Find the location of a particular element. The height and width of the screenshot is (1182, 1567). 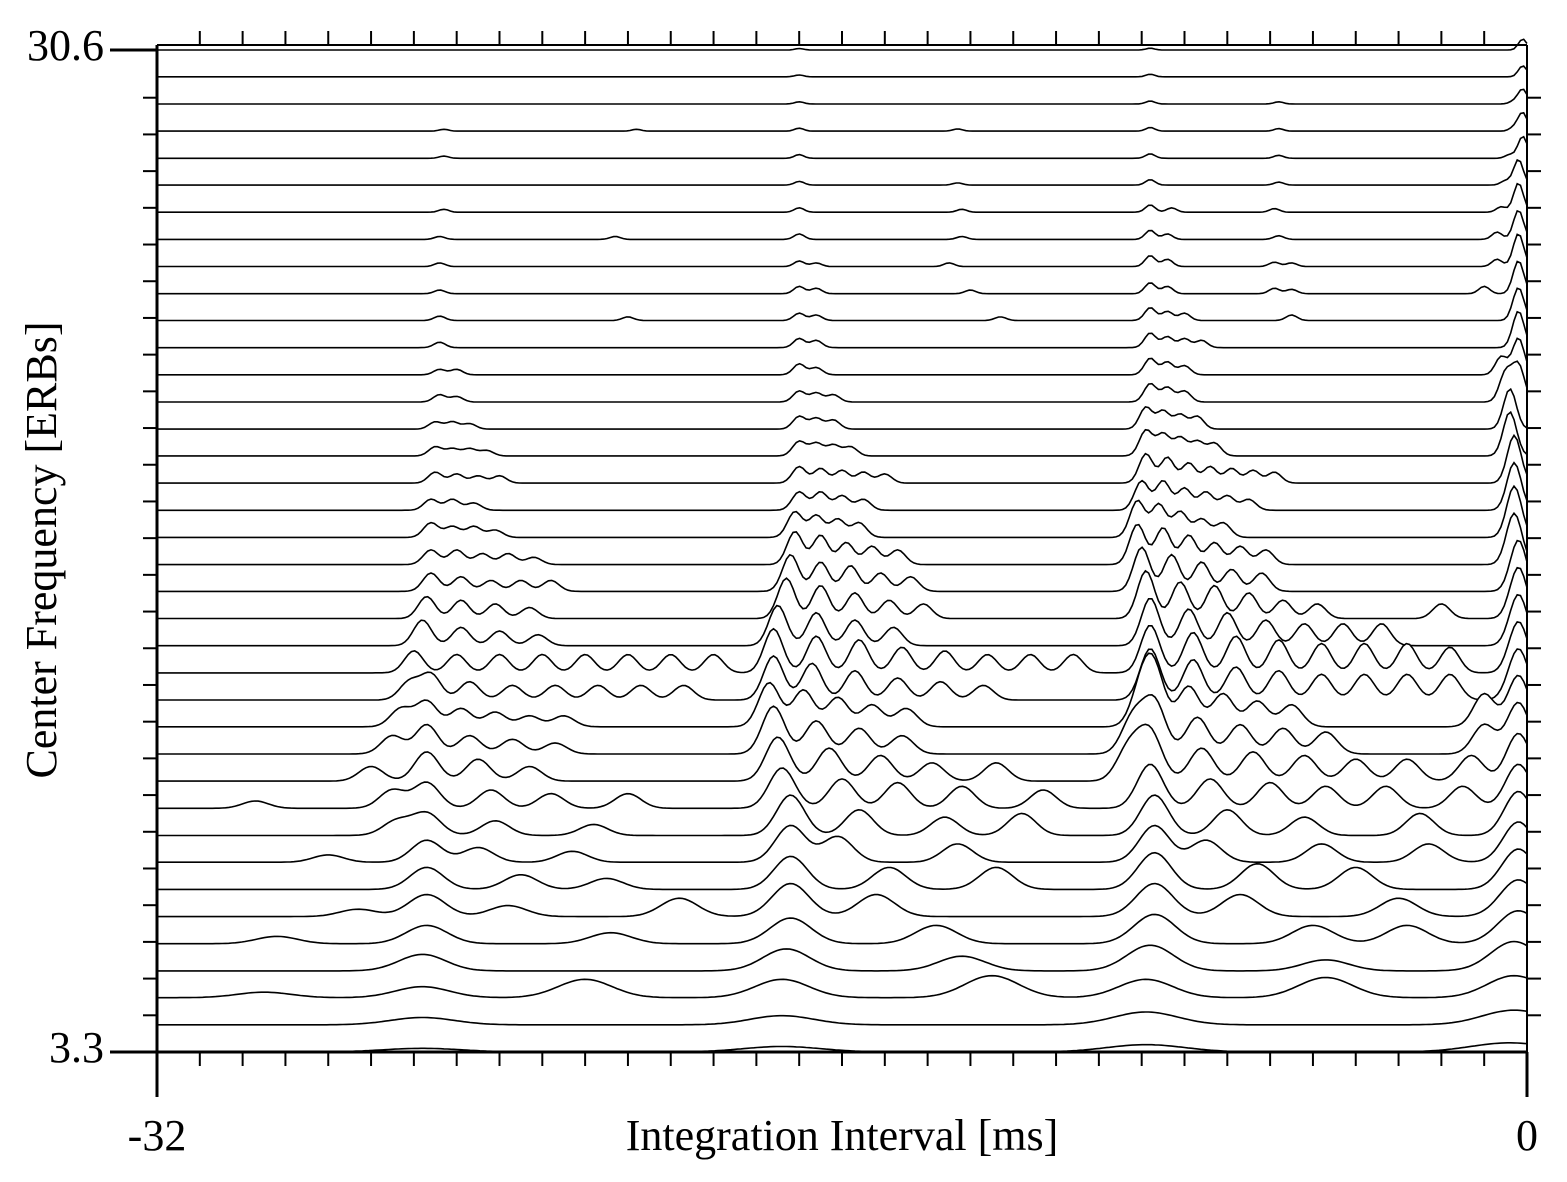

x-tick-label: 0 is located at coordinates (1527, 1135).